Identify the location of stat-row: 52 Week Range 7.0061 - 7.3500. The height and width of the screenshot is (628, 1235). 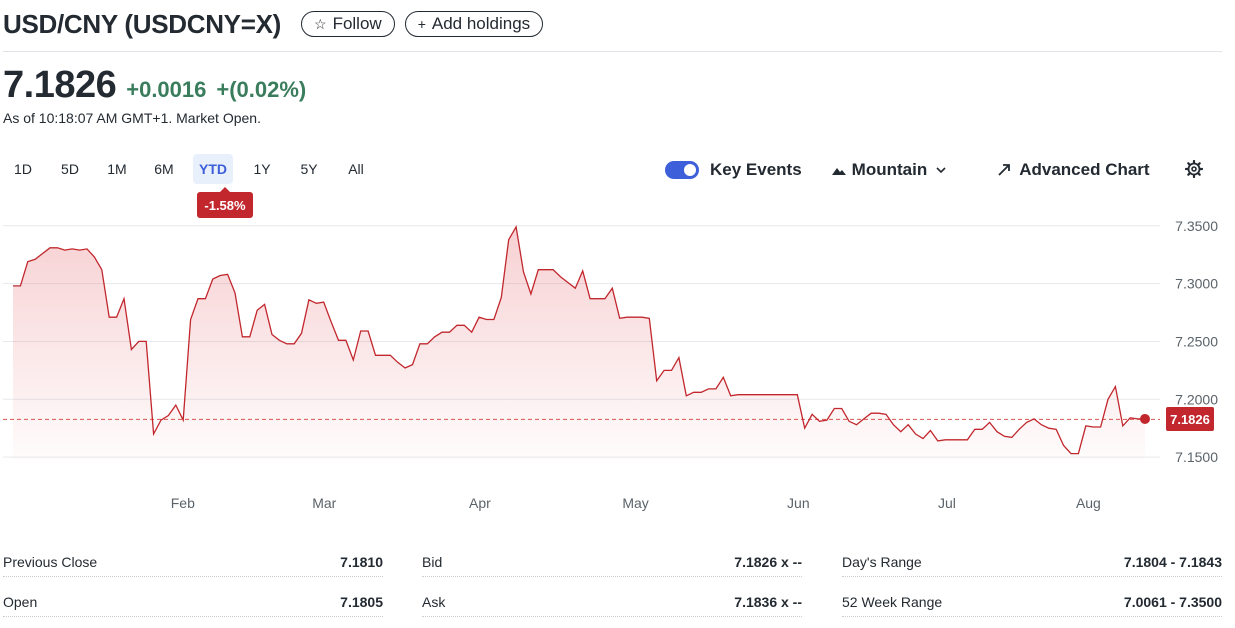
(1032, 602).